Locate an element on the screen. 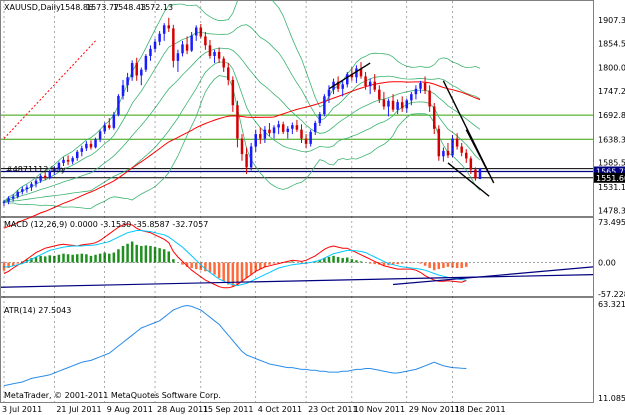 The height and width of the screenshot is (415, 625). price-axis-tick-label: 1692.80 is located at coordinates (611, 115).